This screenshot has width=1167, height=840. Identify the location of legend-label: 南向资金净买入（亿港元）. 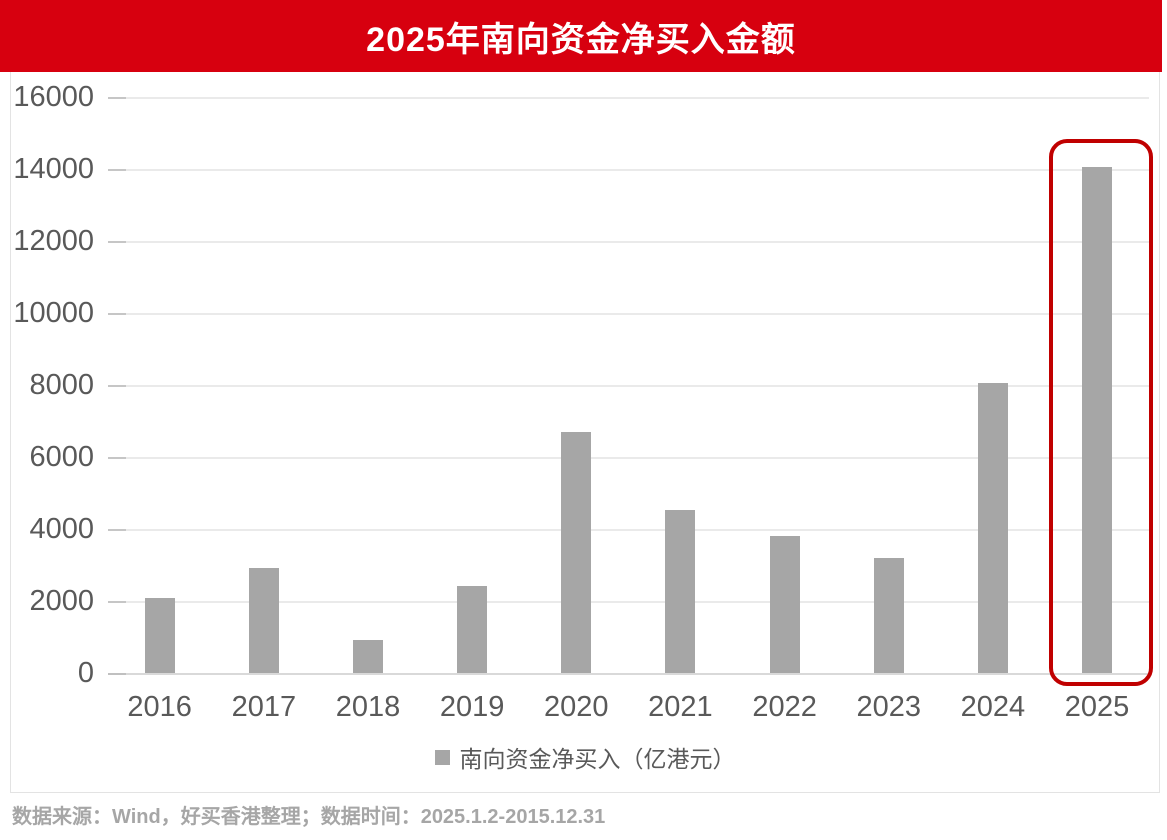
(597, 759).